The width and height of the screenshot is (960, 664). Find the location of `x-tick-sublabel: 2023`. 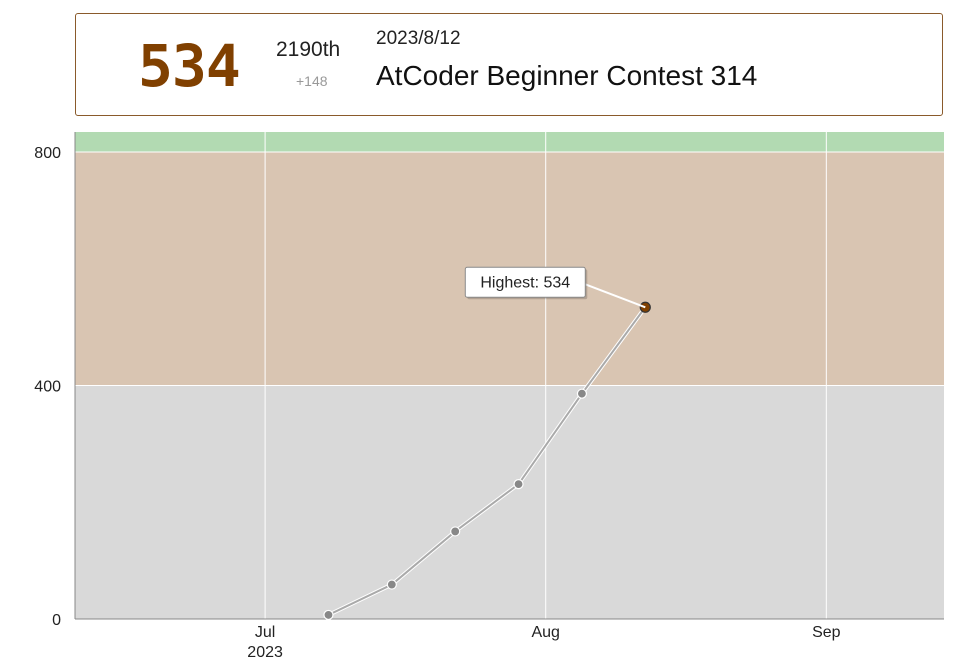

x-tick-sublabel: 2023 is located at coordinates (265, 652).